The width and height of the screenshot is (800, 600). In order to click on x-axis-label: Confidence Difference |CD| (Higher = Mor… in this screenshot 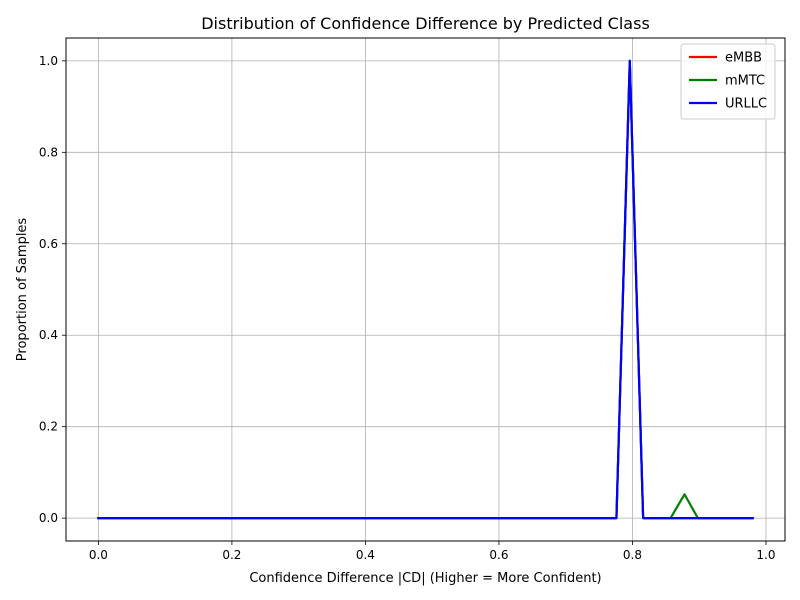, I will do `click(425, 578)`.